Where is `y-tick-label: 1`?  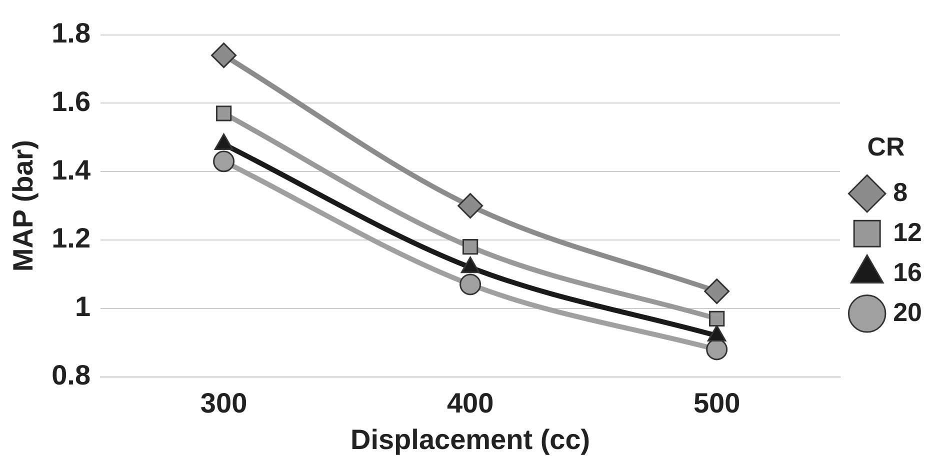
y-tick-label: 1 is located at coordinates (82, 306).